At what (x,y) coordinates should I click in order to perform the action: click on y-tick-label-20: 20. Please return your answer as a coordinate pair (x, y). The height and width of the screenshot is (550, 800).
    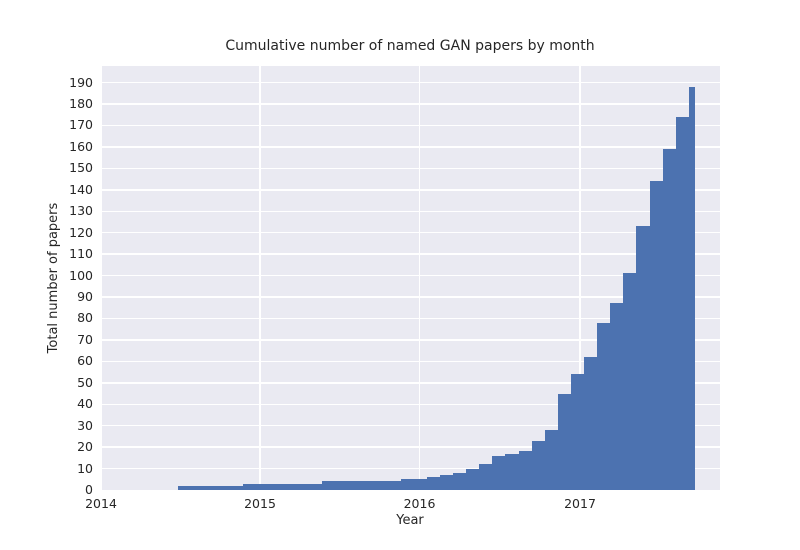
    Looking at the image, I should click on (85, 447).